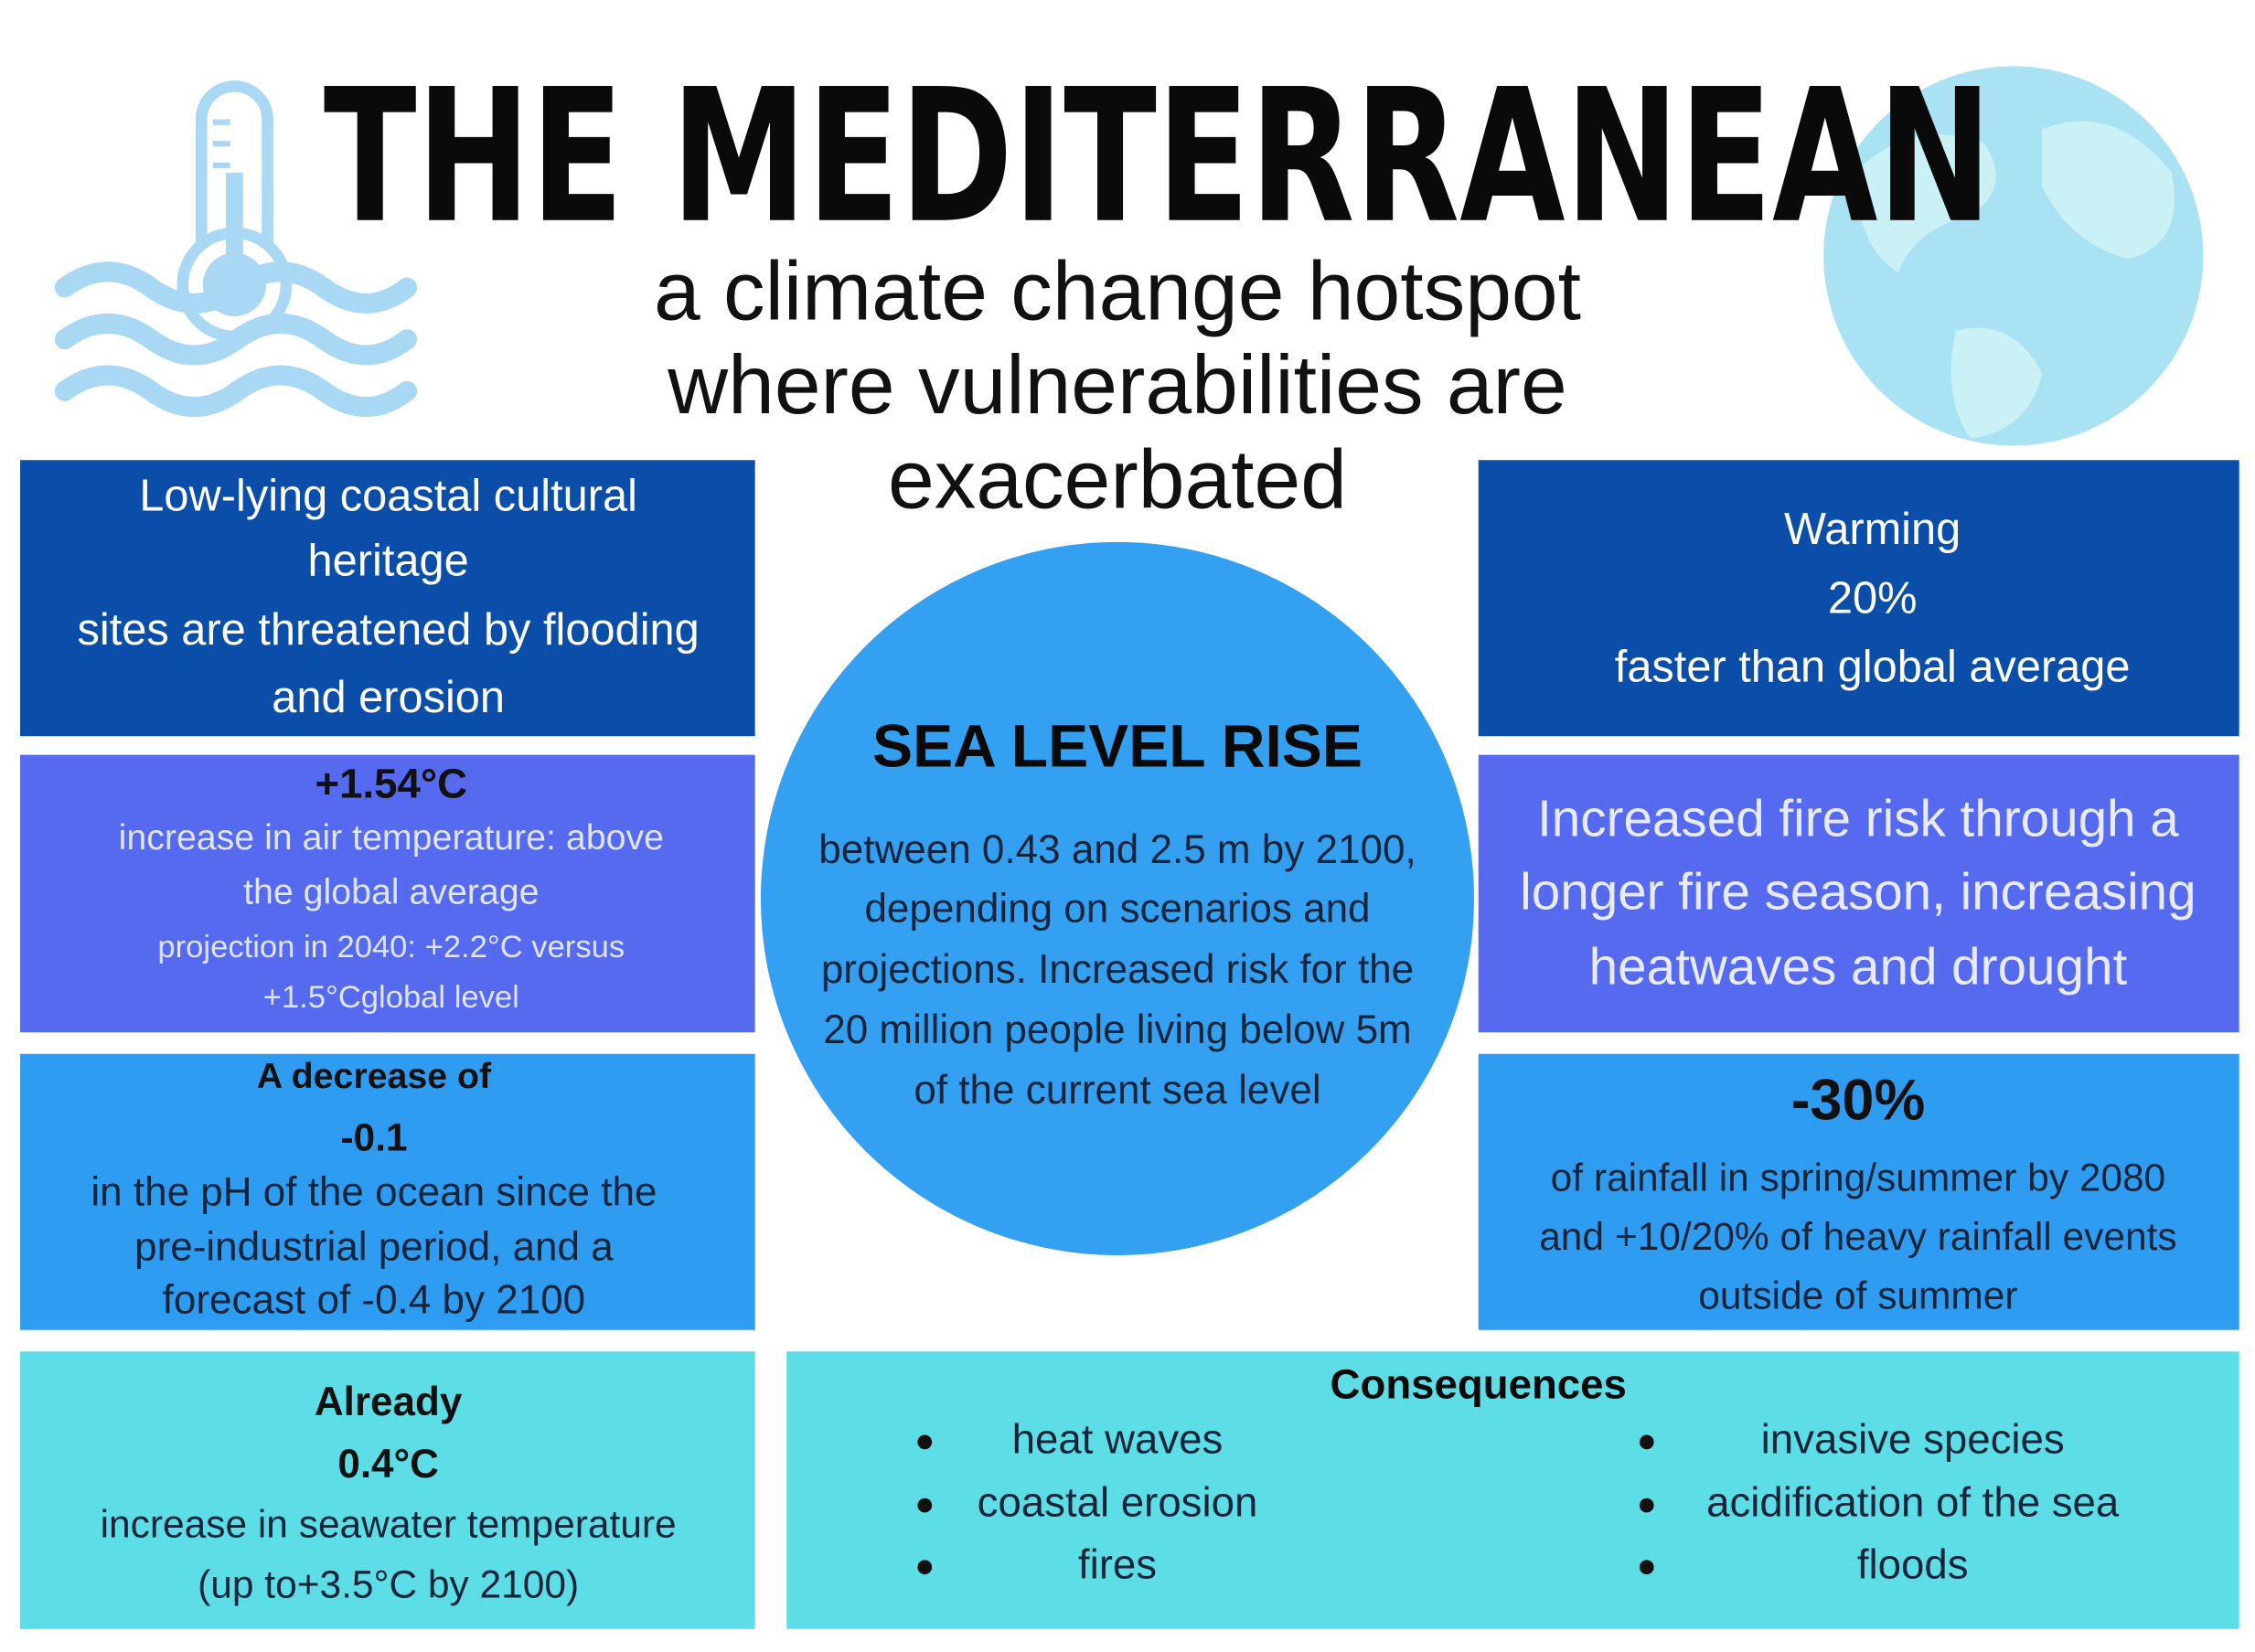 This screenshot has width=2255, height=1652. Describe the element at coordinates (391, 892) in the screenshot. I see `panel-text: the global average` at that location.